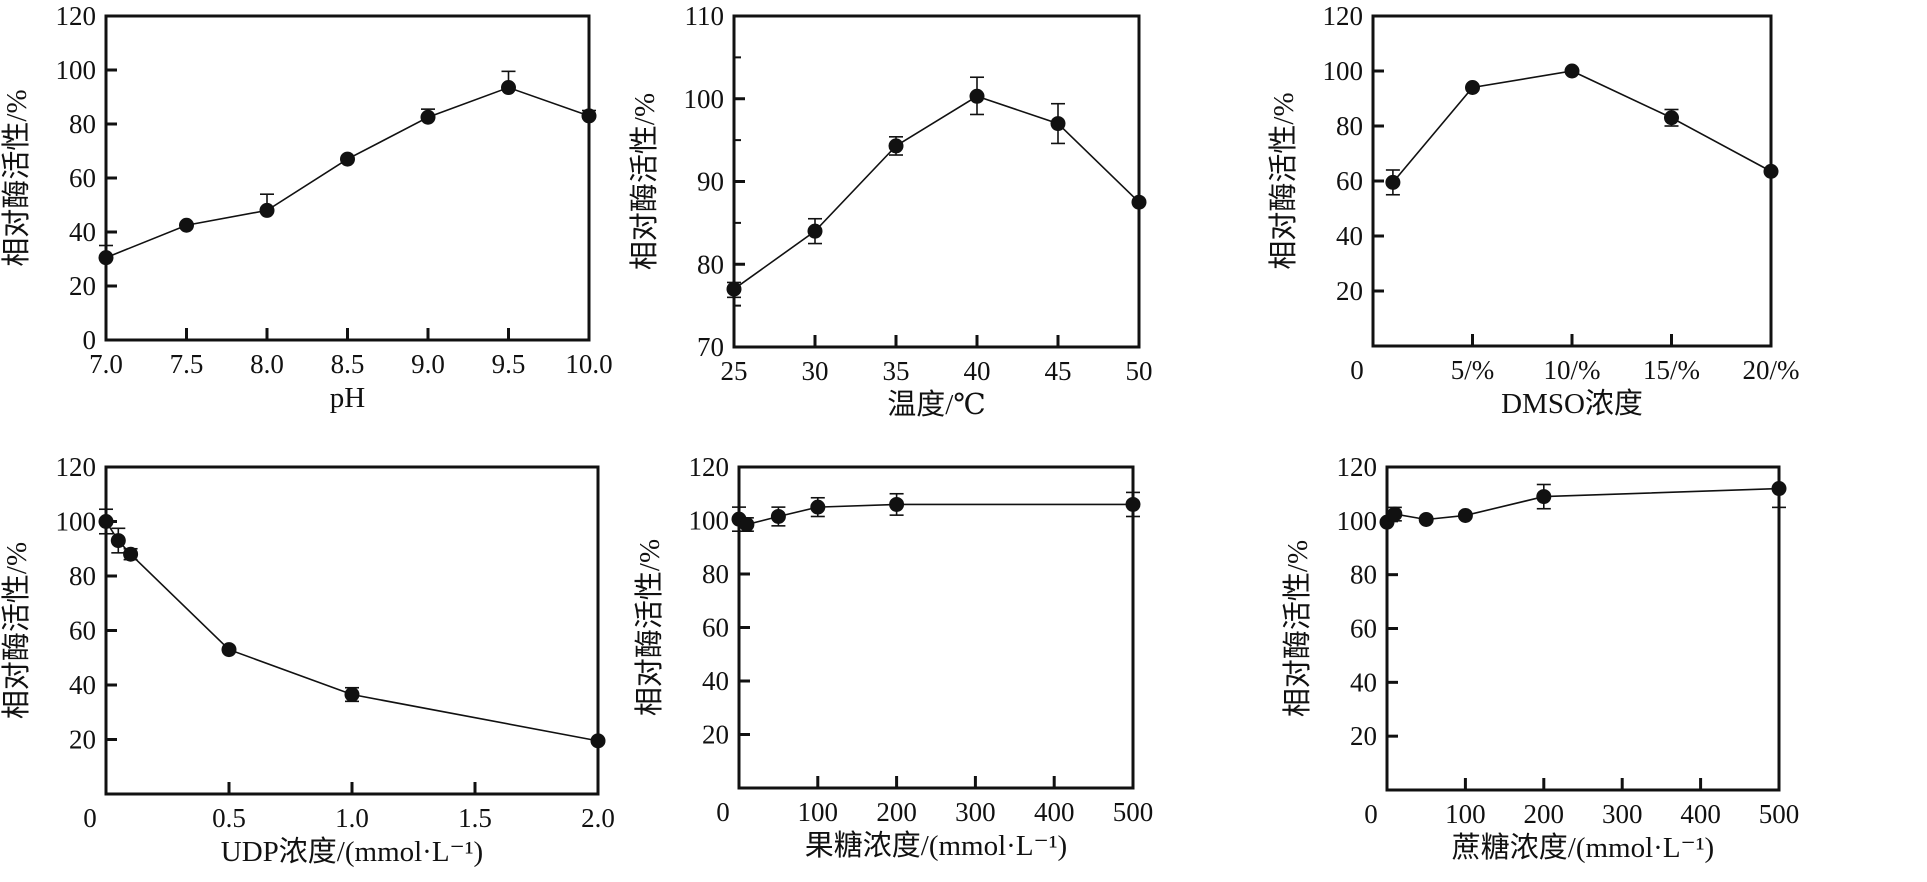 The width and height of the screenshot is (1927, 882). Describe the element at coordinates (229, 818) in the screenshot. I see `x-tick-label: 0.5` at that location.